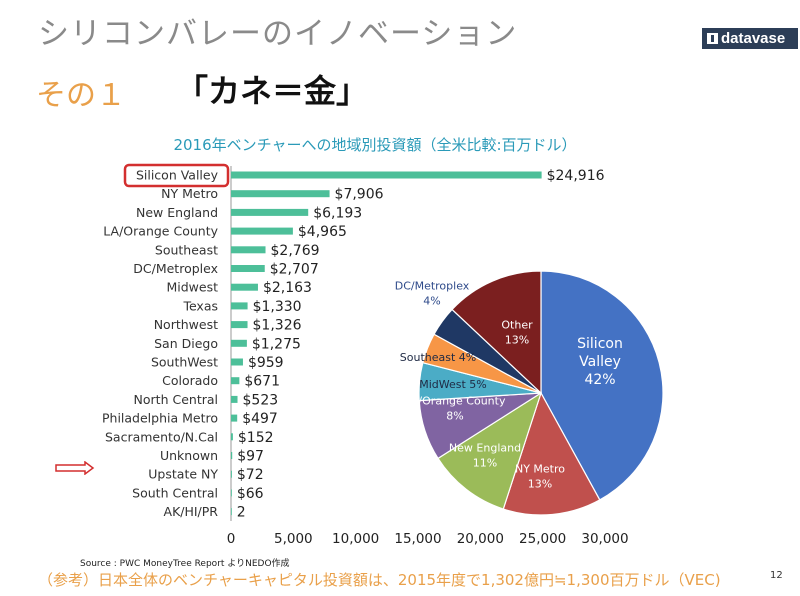  Describe the element at coordinates (374, 145) in the screenshot. I see `chart-title: 2016年ベンチャーへの地域別投資額（全米比較:百万ドル）` at that location.